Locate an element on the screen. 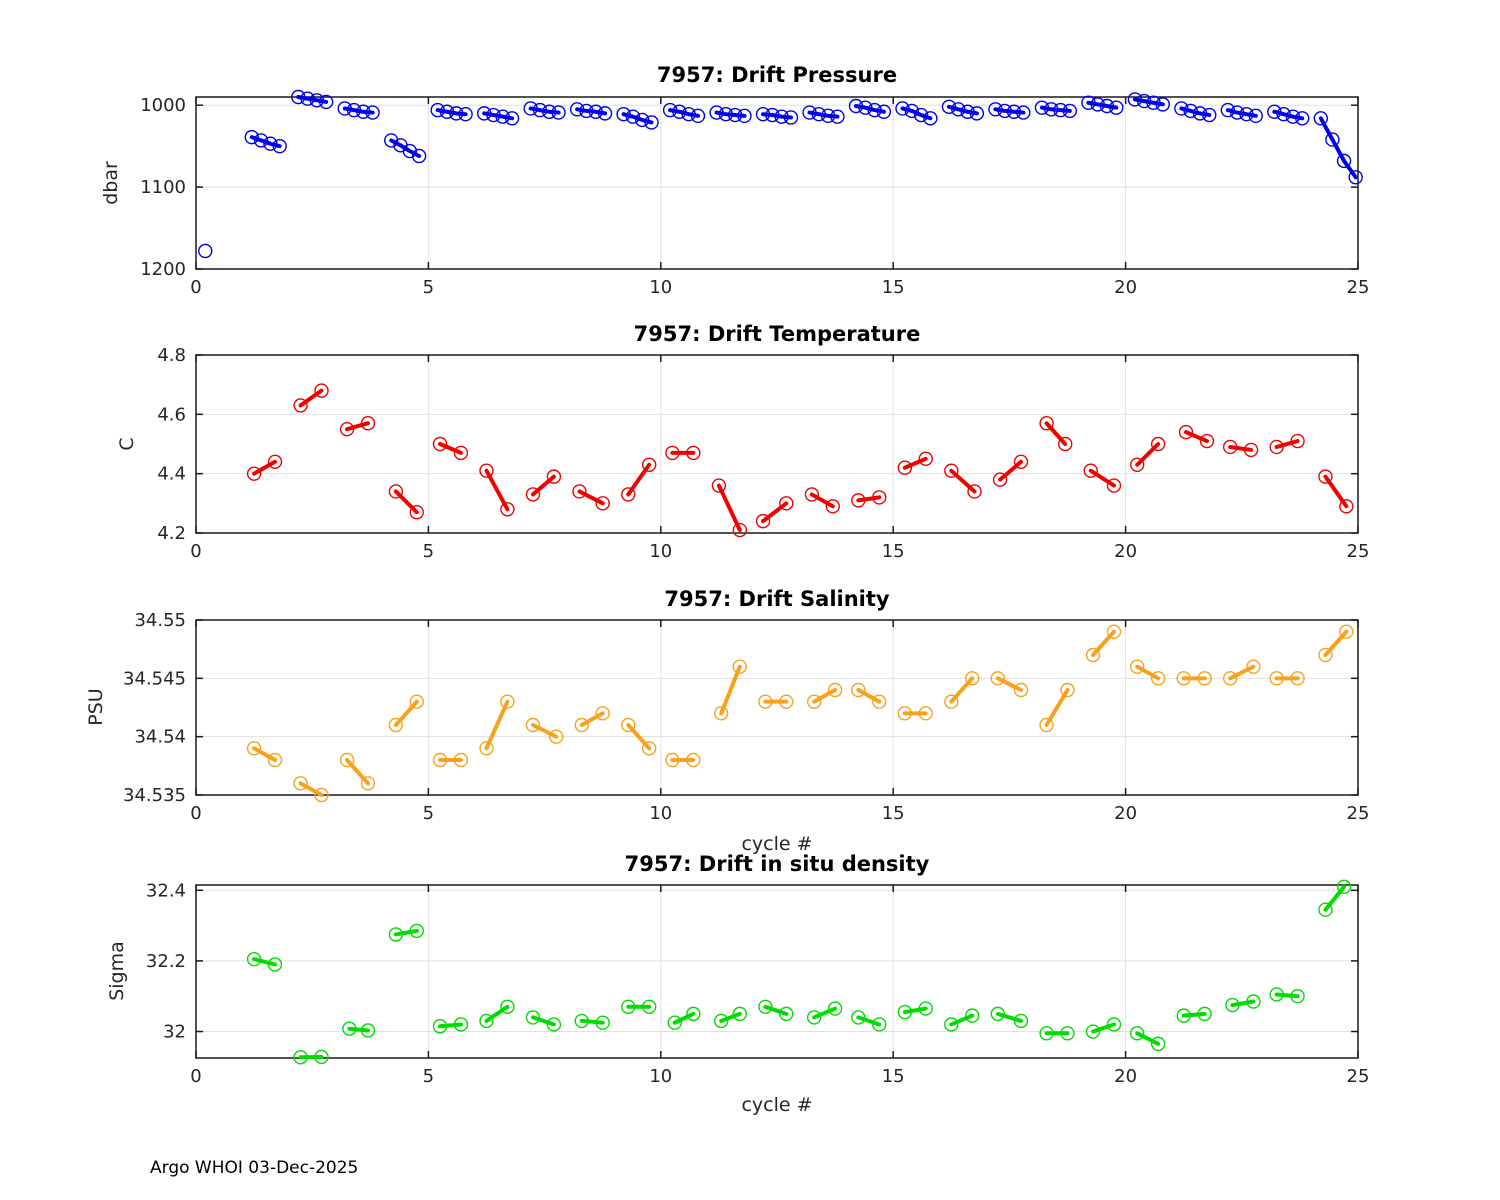 The width and height of the screenshot is (1500, 1200). x-tick-label: 0 is located at coordinates (195, 1076).